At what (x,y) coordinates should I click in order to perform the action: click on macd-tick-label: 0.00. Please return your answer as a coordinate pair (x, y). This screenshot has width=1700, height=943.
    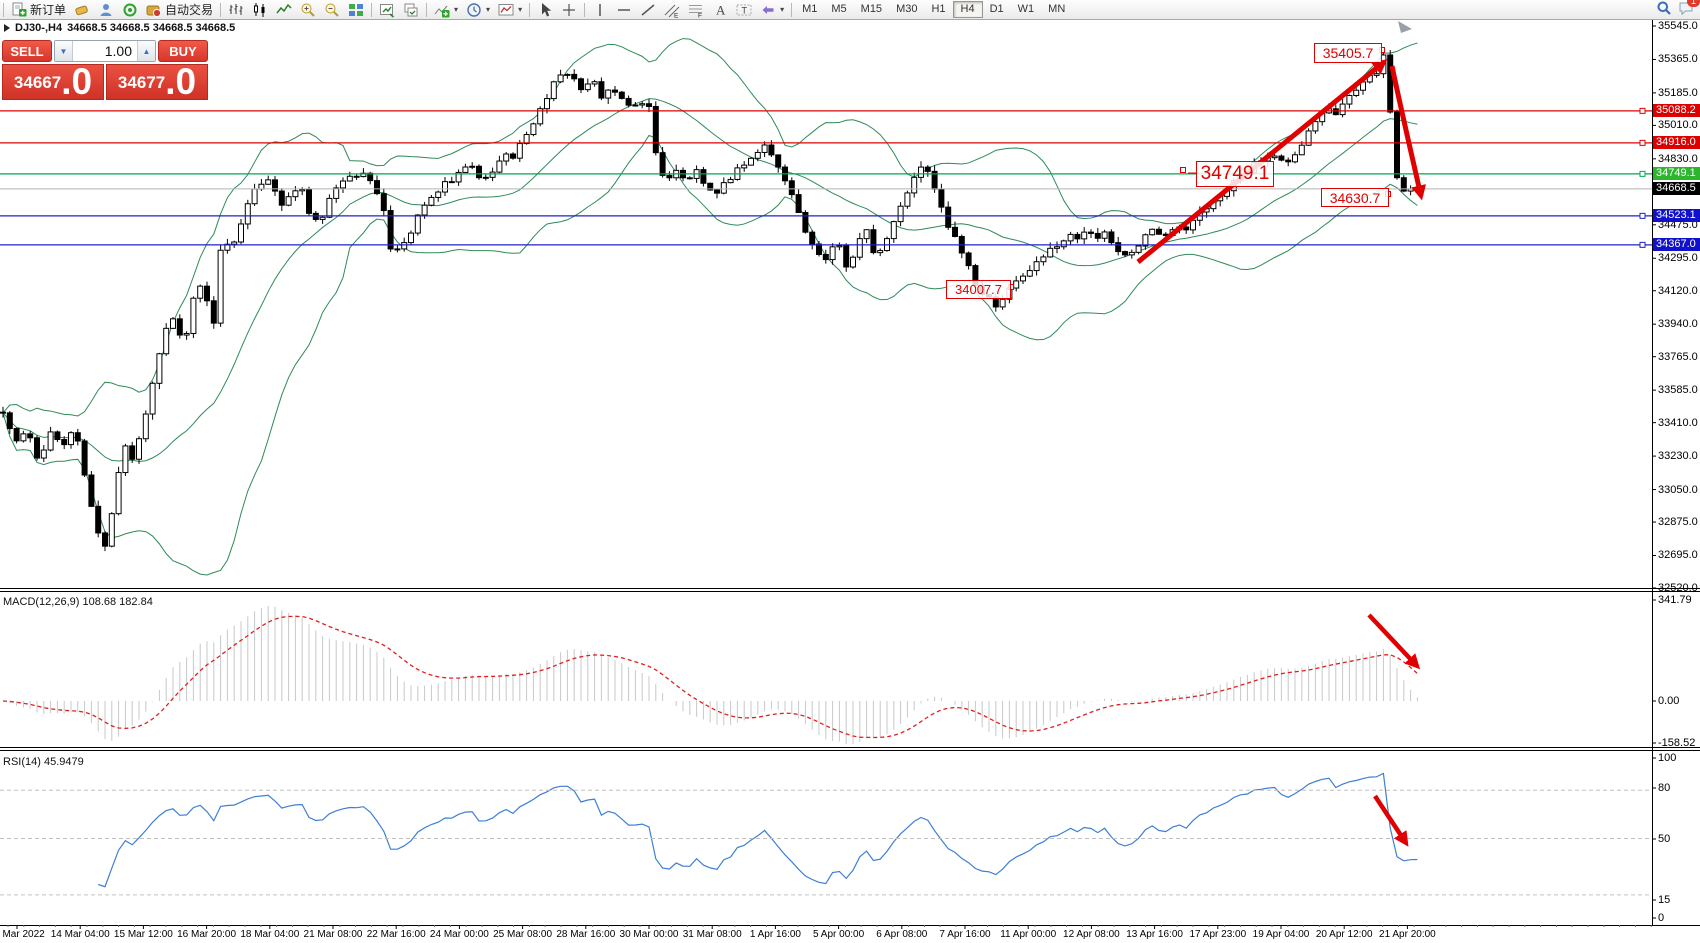
    Looking at the image, I should click on (1669, 701).